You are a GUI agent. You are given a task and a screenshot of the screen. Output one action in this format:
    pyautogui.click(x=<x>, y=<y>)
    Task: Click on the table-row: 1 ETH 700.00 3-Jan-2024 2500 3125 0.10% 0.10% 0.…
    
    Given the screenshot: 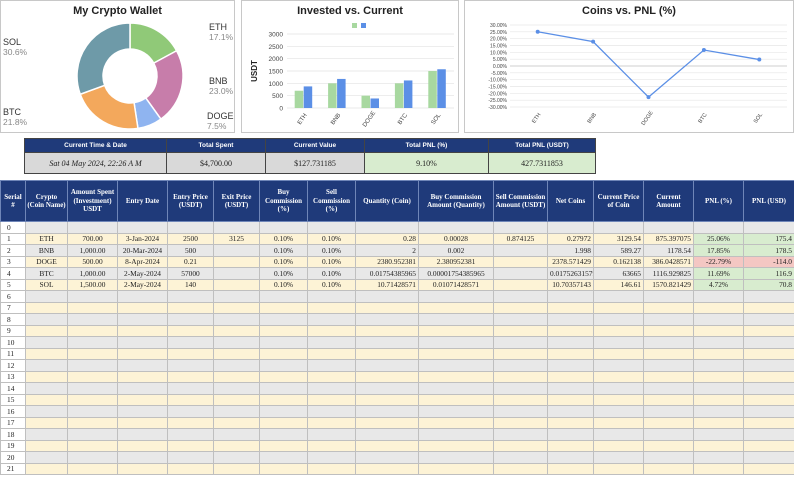 What is the action you would take?
    pyautogui.click(x=397, y=238)
    